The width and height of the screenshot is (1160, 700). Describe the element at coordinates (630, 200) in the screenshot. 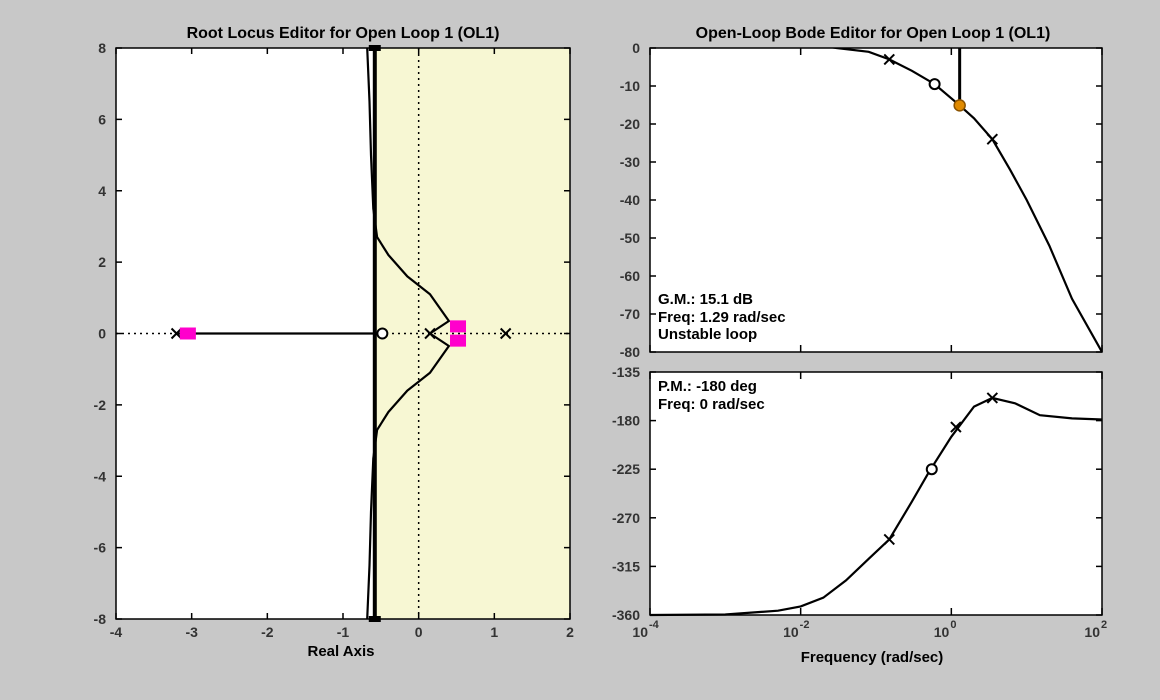

I see `mag-y-tick-label-4: -40` at that location.